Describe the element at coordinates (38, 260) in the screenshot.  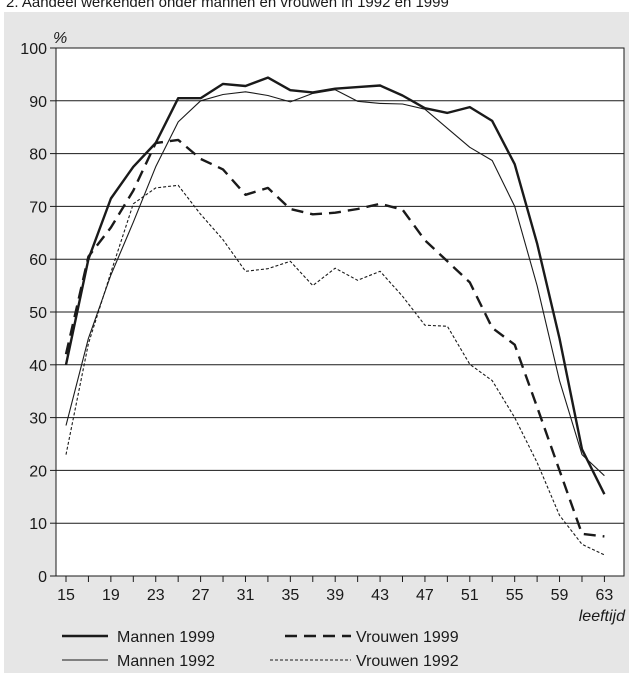
I see `y-tick-label-60: 60` at that location.